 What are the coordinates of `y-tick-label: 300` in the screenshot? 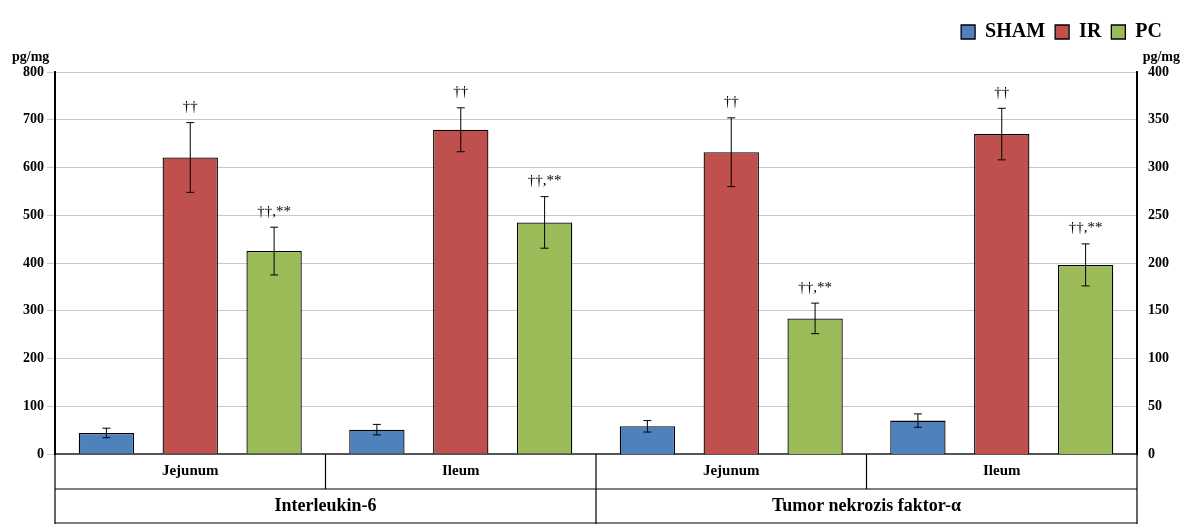 It's located at (33, 310).